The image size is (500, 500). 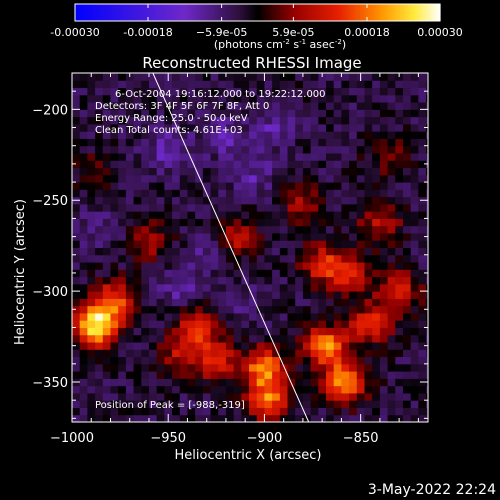 I want to click on annotation-line: Detectors: 3F 4F 5F 6F 7F 8F, Att 0, so click(x=182, y=106).